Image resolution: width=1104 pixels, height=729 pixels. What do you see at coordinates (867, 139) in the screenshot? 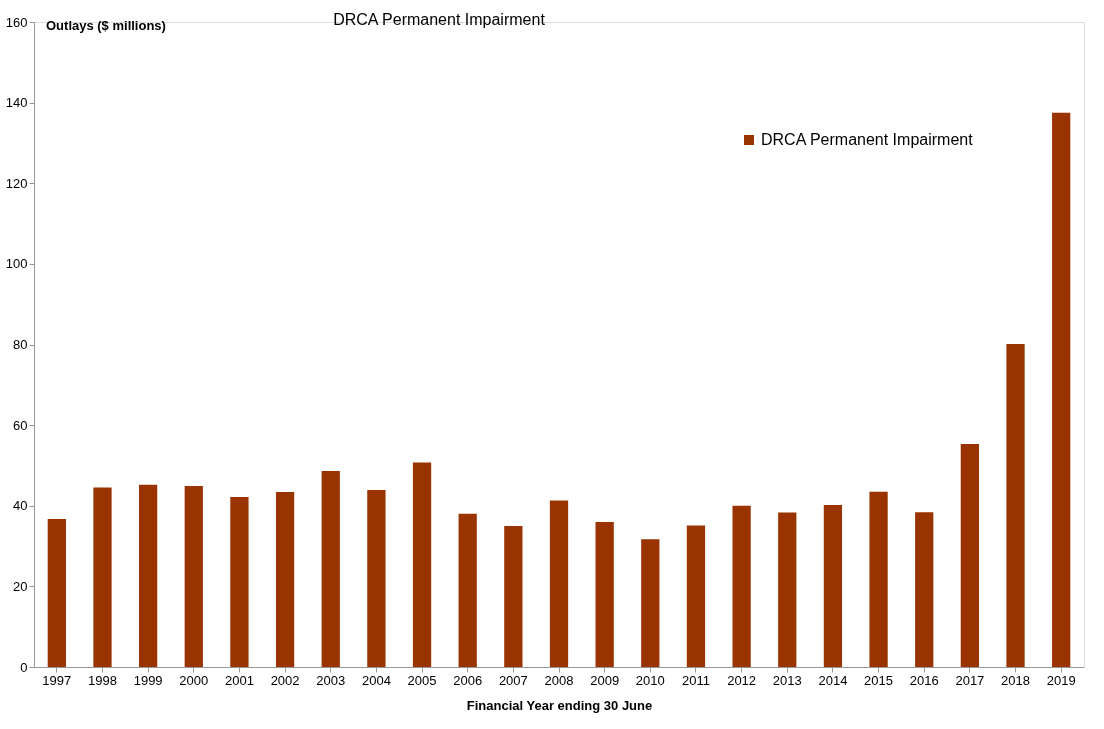
I see `legend-label: DRCA Permanent Impairment` at bounding box center [867, 139].